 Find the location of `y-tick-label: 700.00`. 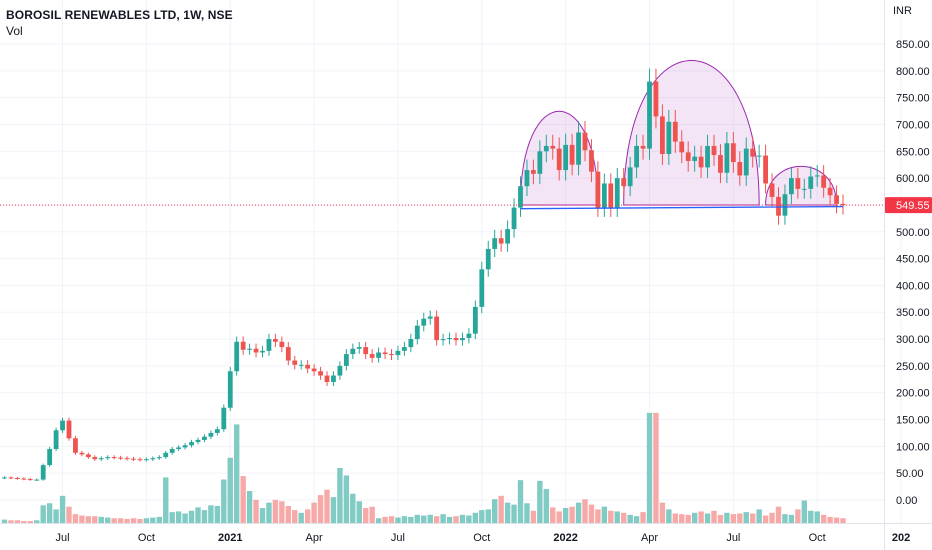

y-tick-label: 700.00 is located at coordinates (913, 125).